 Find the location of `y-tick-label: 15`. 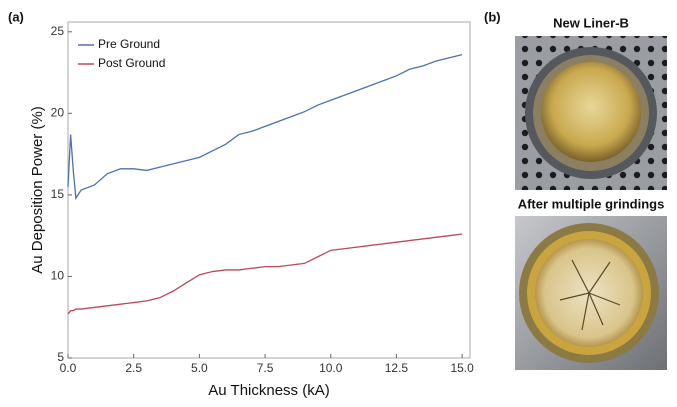

y-tick-label: 15 is located at coordinates (58, 194).